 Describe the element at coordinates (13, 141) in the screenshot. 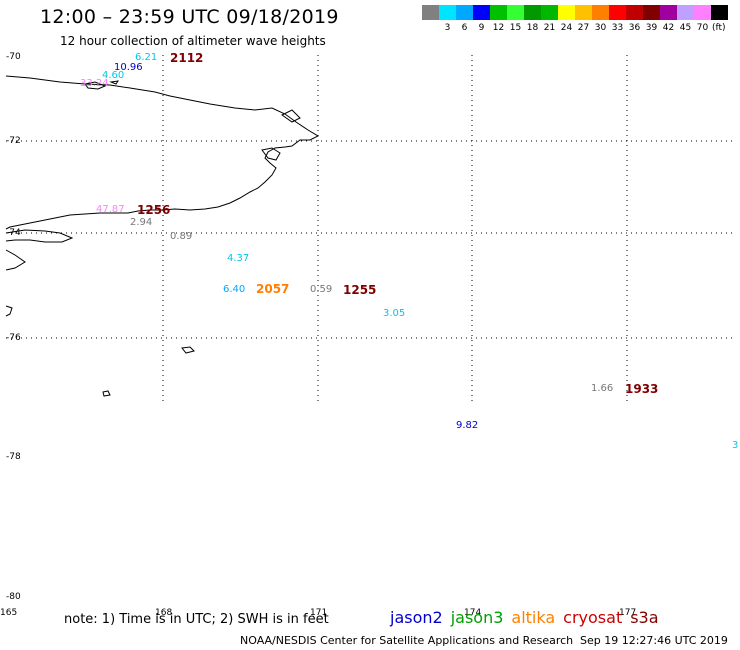

I see `lat-label: -72` at that location.